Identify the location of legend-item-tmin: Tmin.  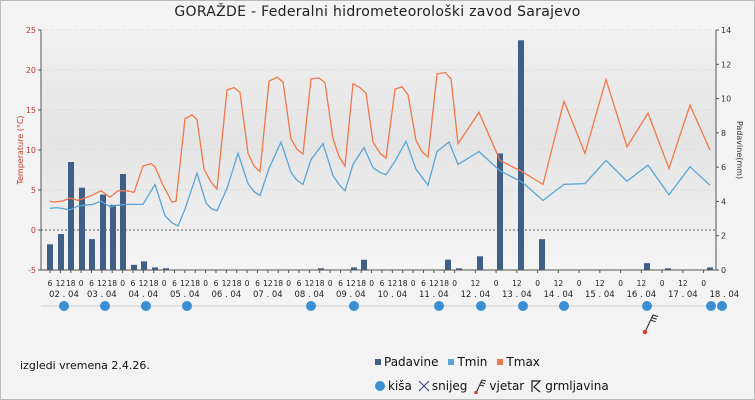
(467, 362).